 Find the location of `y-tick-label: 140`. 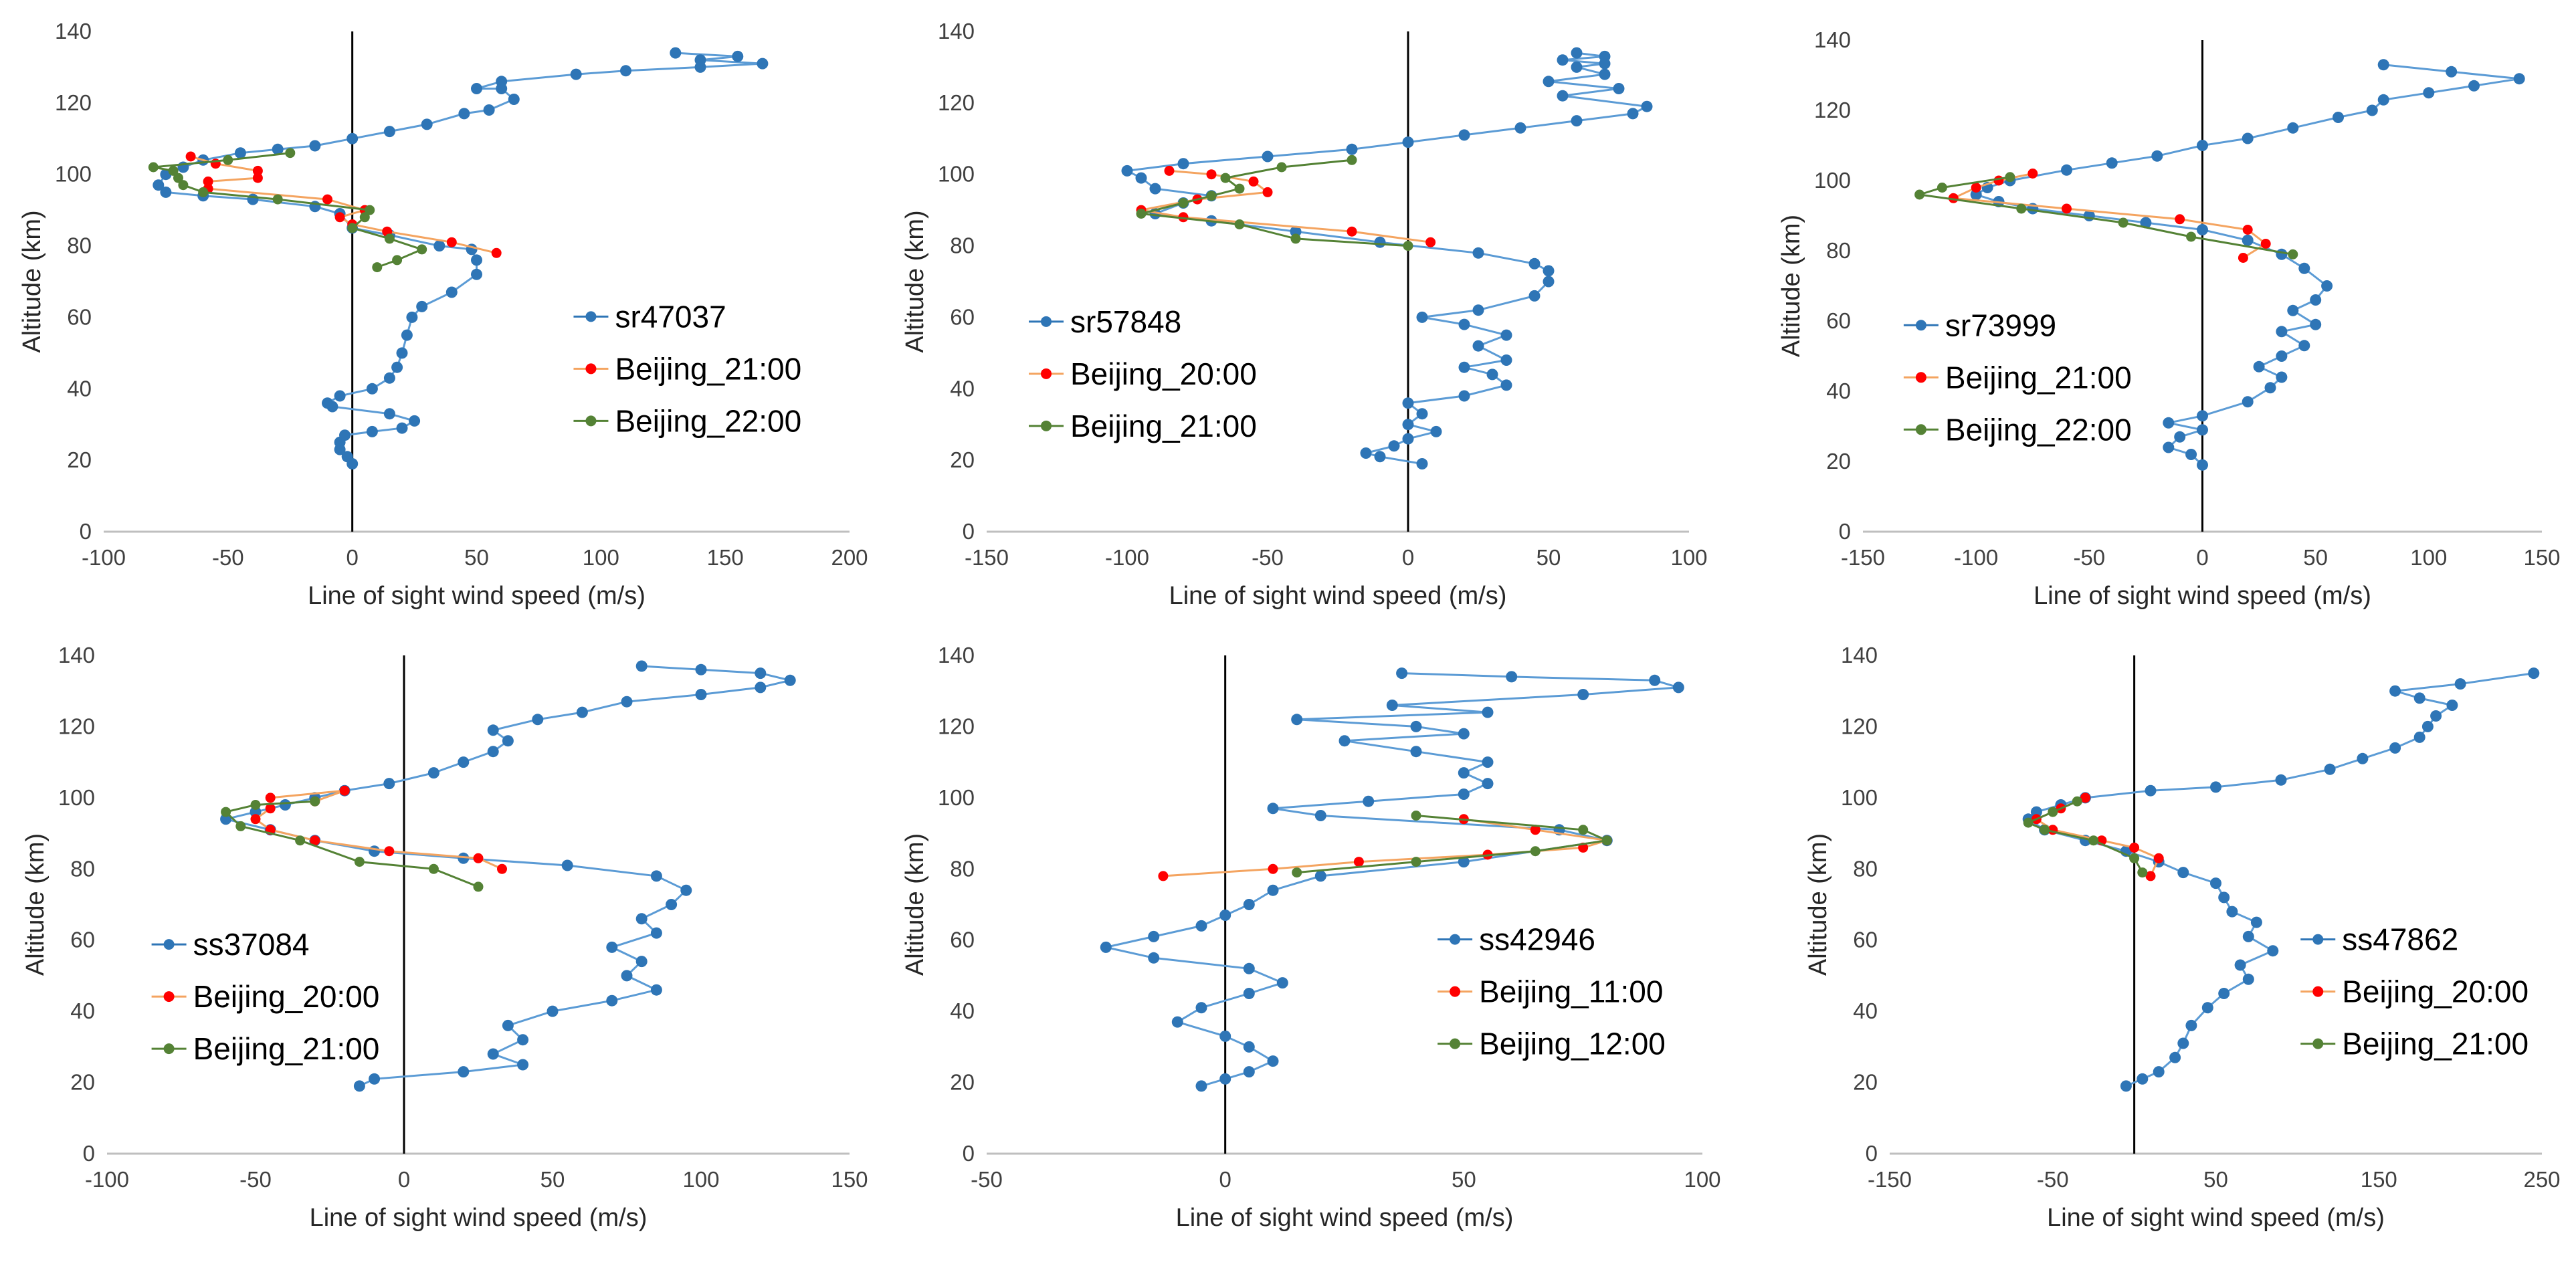

y-tick-label: 140 is located at coordinates (956, 31).